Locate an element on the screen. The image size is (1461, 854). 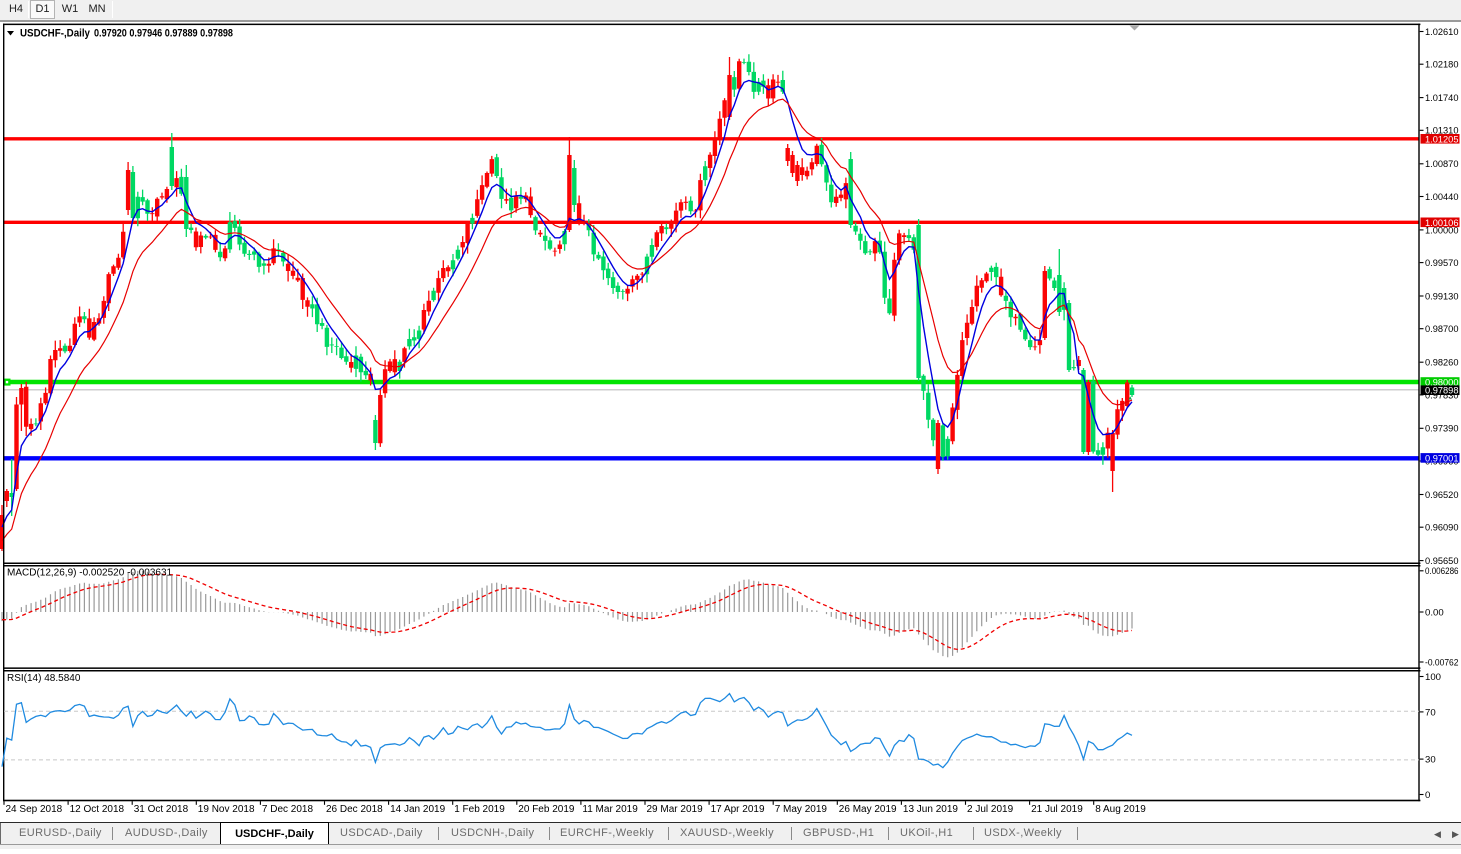
svg-text: 20 Feb 2019 is located at coordinates (546, 809).